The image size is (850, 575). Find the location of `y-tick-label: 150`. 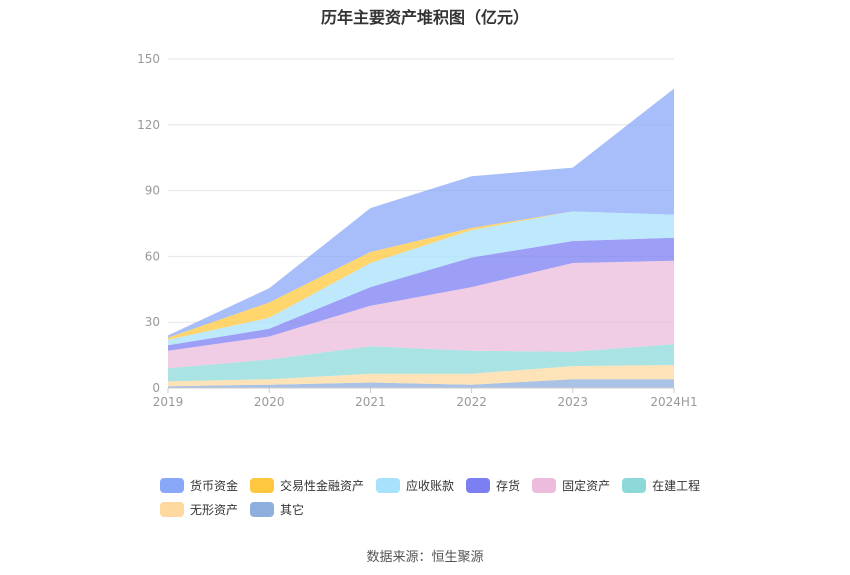

y-tick-label: 150 is located at coordinates (148, 59).